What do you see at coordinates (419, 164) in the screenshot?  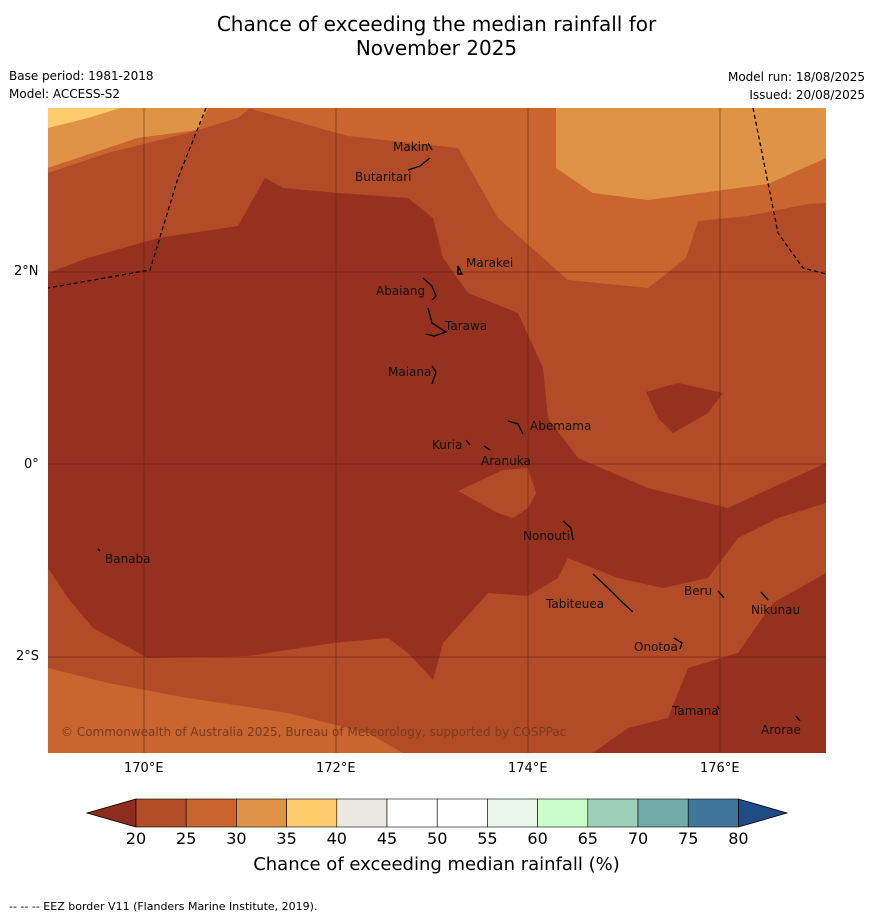 I see `island-butaritari` at bounding box center [419, 164].